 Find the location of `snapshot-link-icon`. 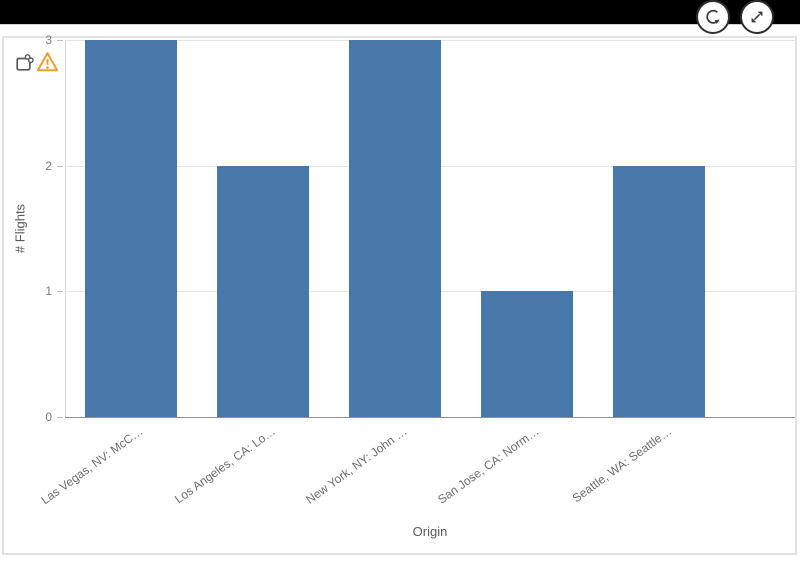

snapshot-link-icon is located at coordinates (24, 66).